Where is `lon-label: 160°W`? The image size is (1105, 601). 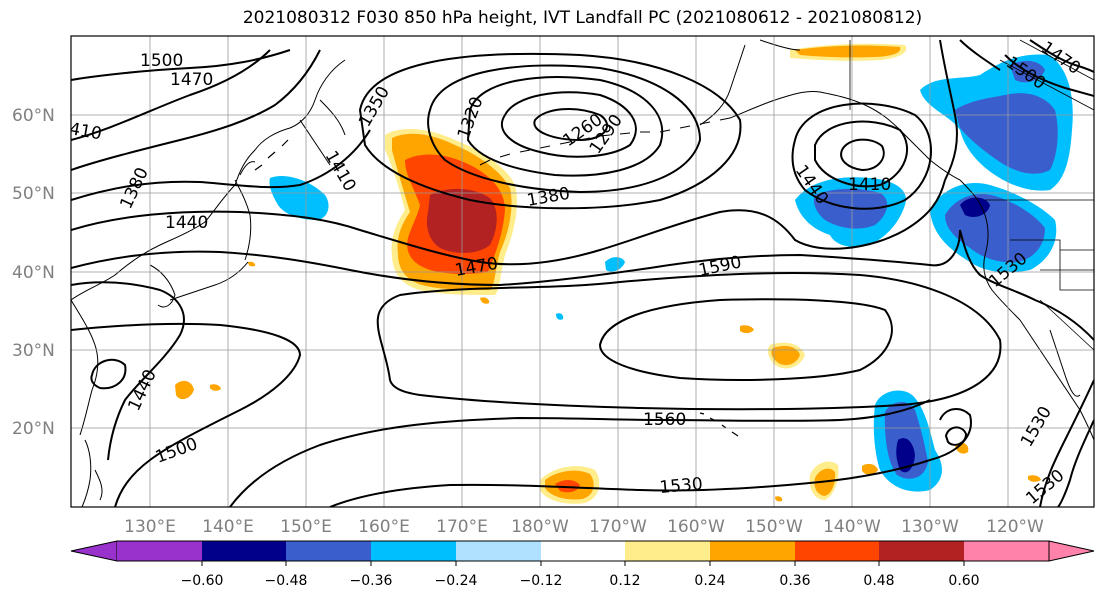 lon-label: 160°W is located at coordinates (696, 527).